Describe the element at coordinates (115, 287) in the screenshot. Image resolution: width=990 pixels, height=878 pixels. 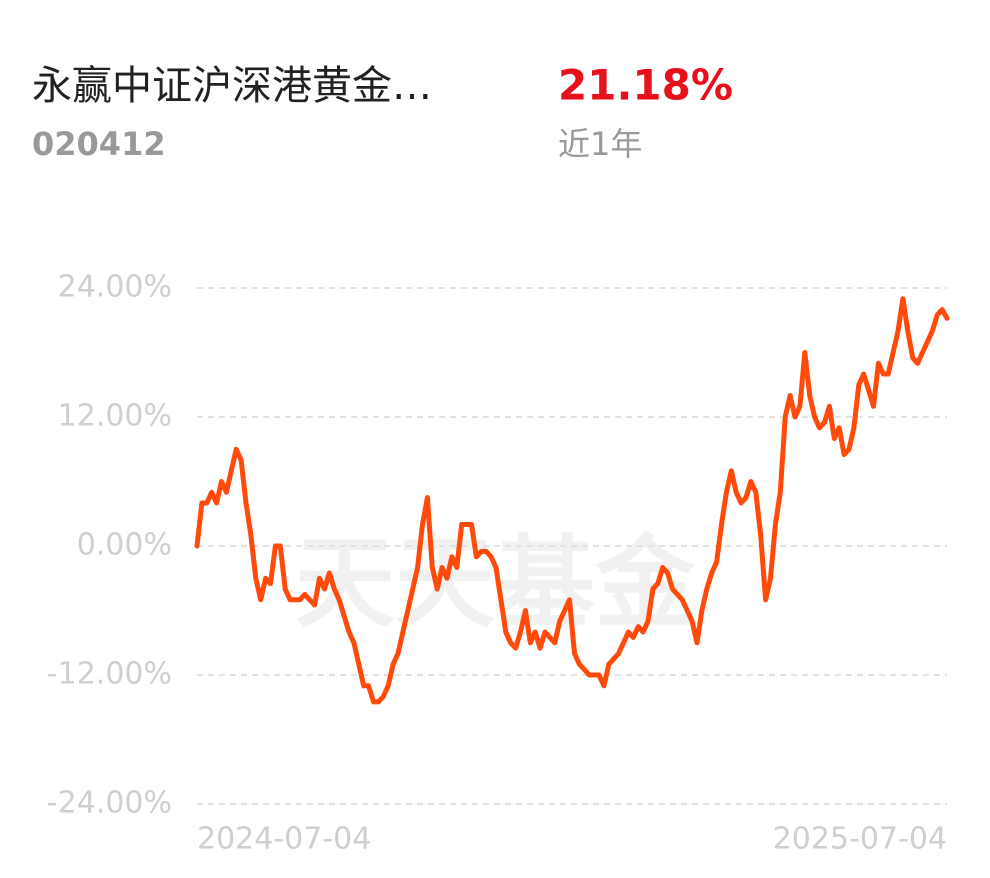
I see `y-tick-label: 24.00%` at that location.